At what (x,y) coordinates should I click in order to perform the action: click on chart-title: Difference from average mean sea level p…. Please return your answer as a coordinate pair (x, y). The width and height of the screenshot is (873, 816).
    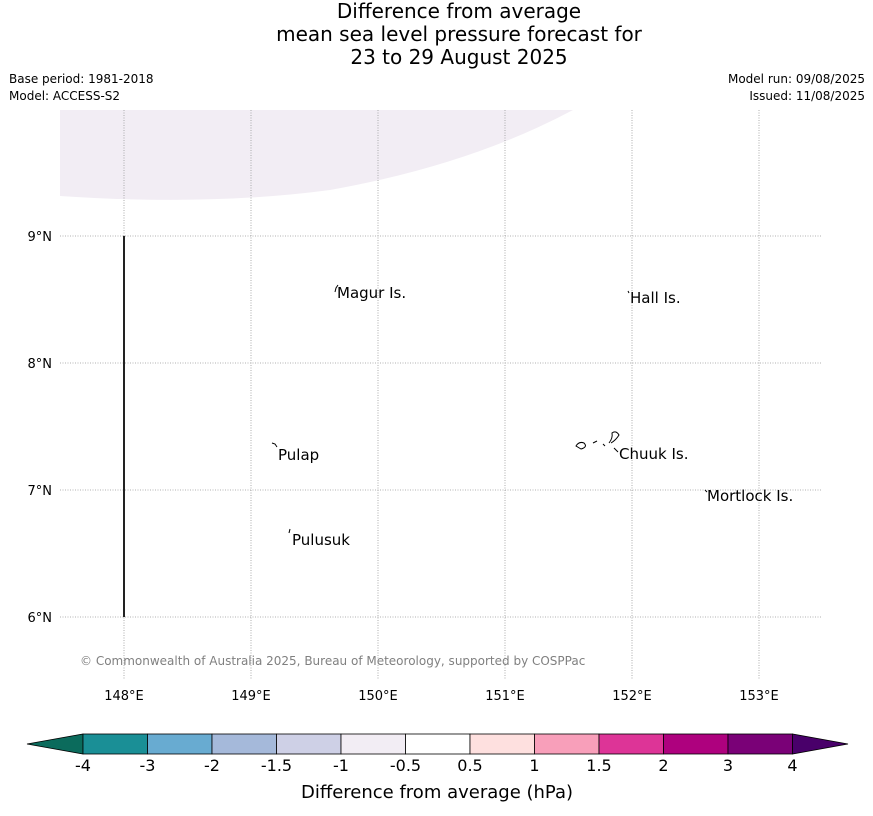
    Looking at the image, I should click on (436, 34).